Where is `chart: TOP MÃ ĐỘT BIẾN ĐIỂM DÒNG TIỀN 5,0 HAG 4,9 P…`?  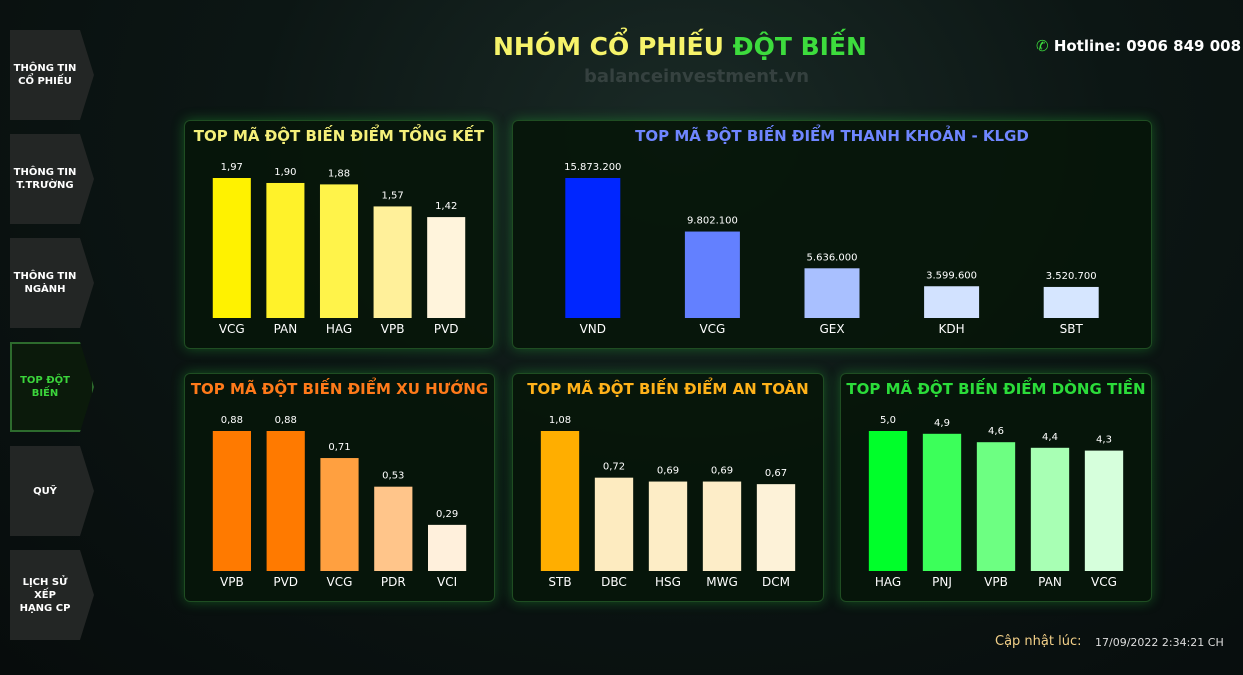 chart: TOP MÃ ĐỘT BIẾN ĐIỂM DÒNG TIỀN 5,0 HAG 4,9 P… is located at coordinates (995, 482).